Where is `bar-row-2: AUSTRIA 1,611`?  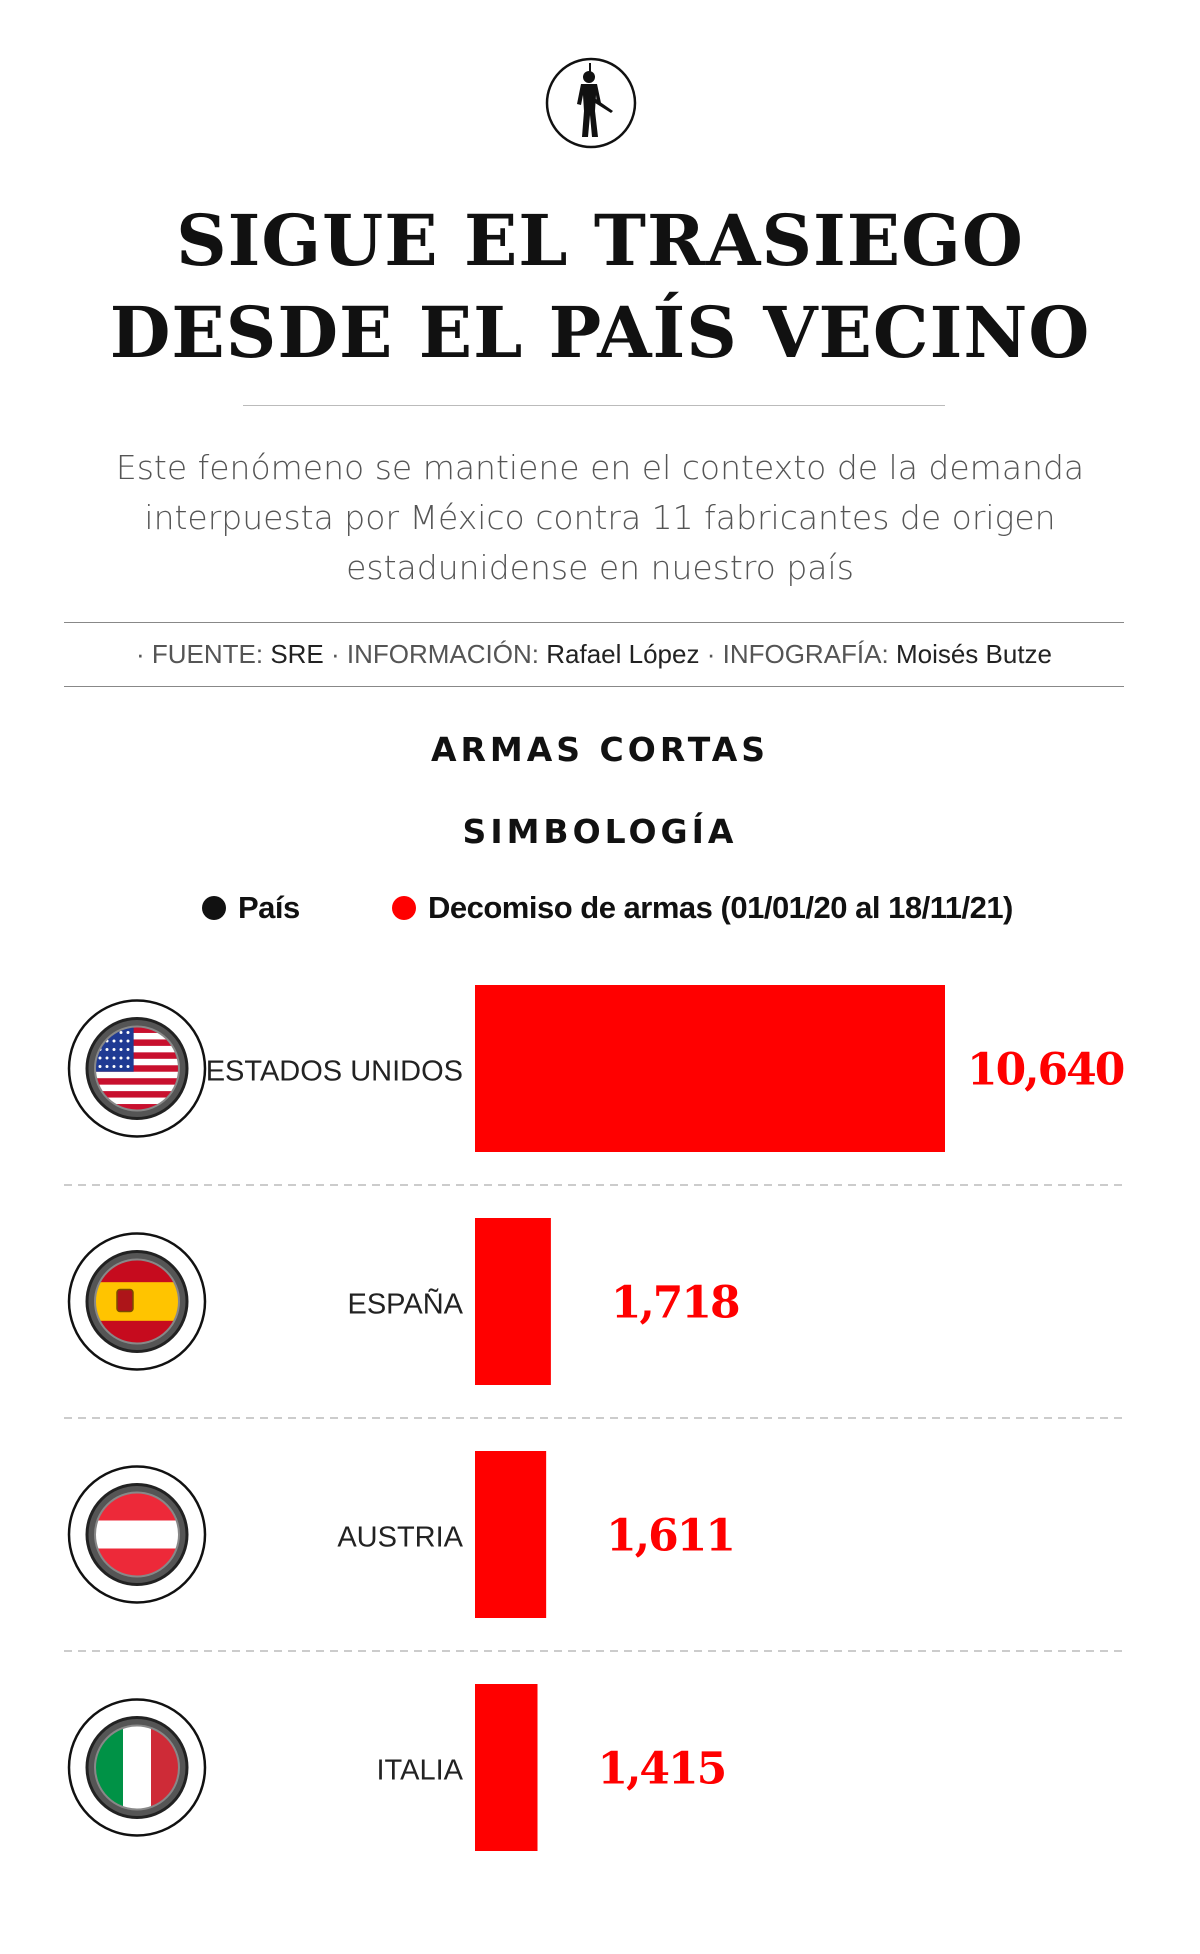
bar-row-2: AUSTRIA 1,611 is located at coordinates (594, 1551).